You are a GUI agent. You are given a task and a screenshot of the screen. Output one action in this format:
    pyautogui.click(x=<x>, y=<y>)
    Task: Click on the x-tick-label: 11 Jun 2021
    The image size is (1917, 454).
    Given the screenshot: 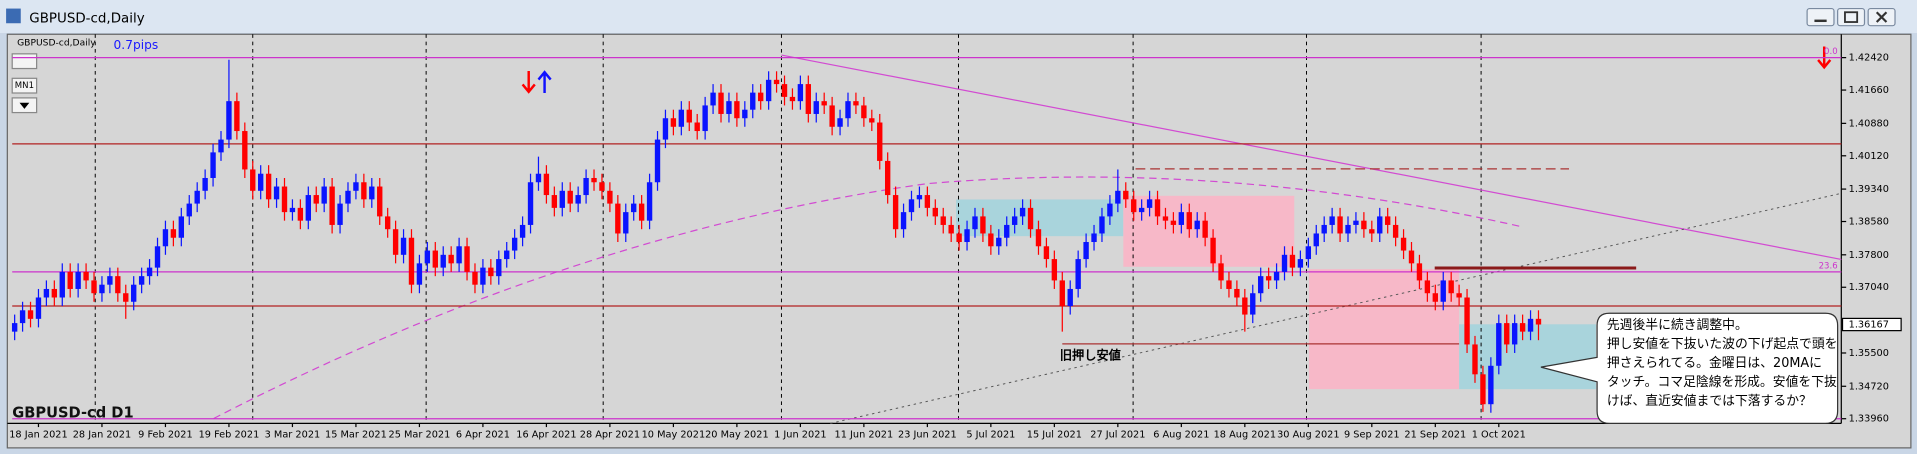 What is the action you would take?
    pyautogui.click(x=864, y=434)
    